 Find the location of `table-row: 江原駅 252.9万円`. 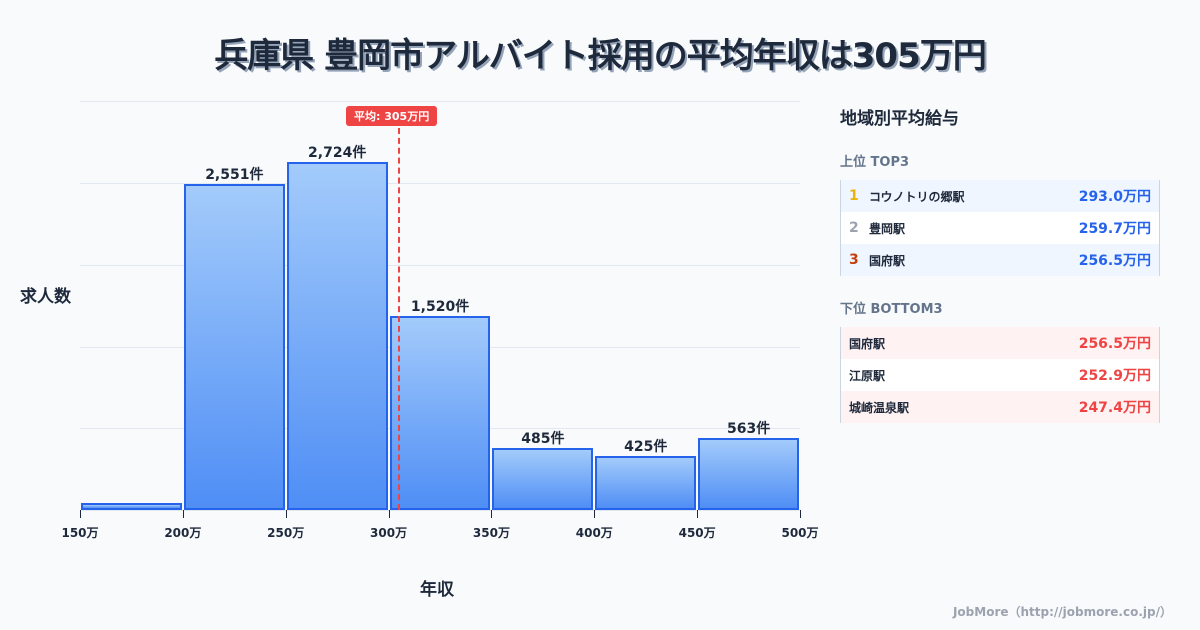

table-row: 江原駅 252.9万円 is located at coordinates (1000, 375).